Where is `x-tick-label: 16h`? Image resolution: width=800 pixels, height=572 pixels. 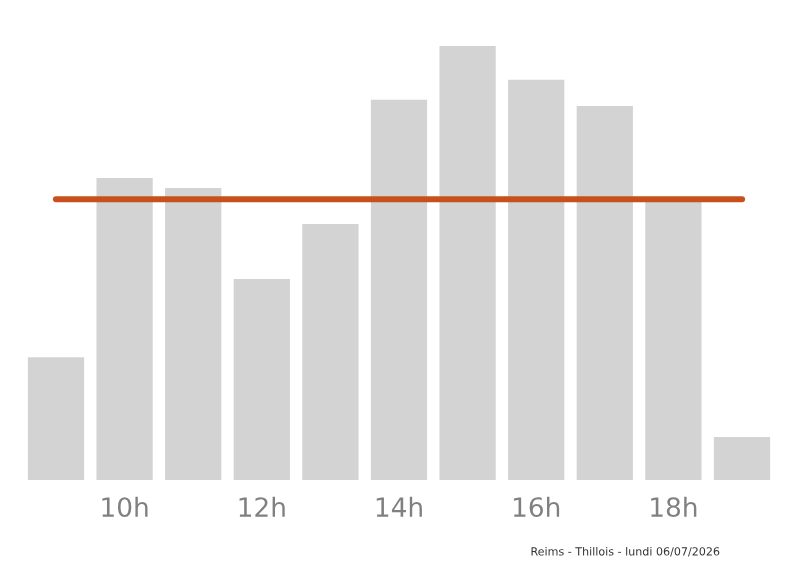 x-tick-label: 16h is located at coordinates (536, 507).